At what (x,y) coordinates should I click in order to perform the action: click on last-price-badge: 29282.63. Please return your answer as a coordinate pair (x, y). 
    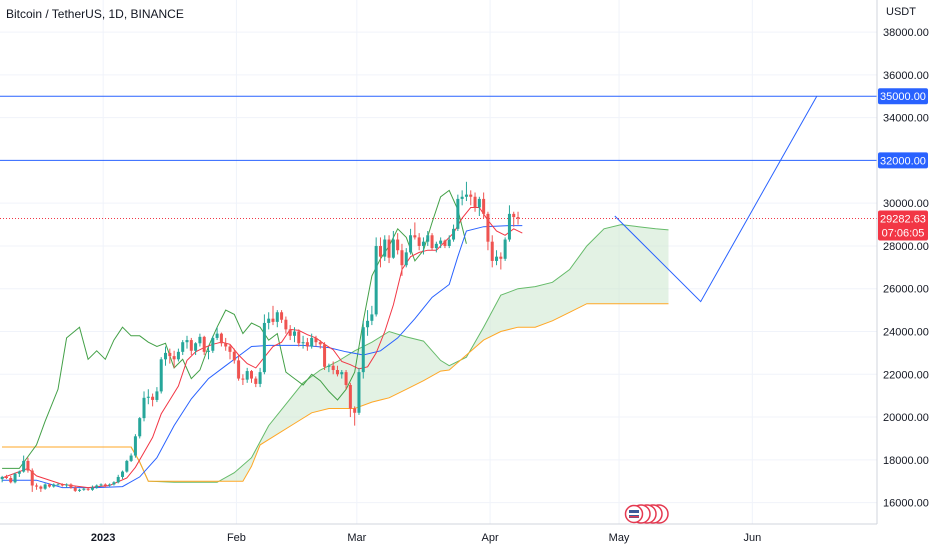
    Looking at the image, I should click on (903, 220).